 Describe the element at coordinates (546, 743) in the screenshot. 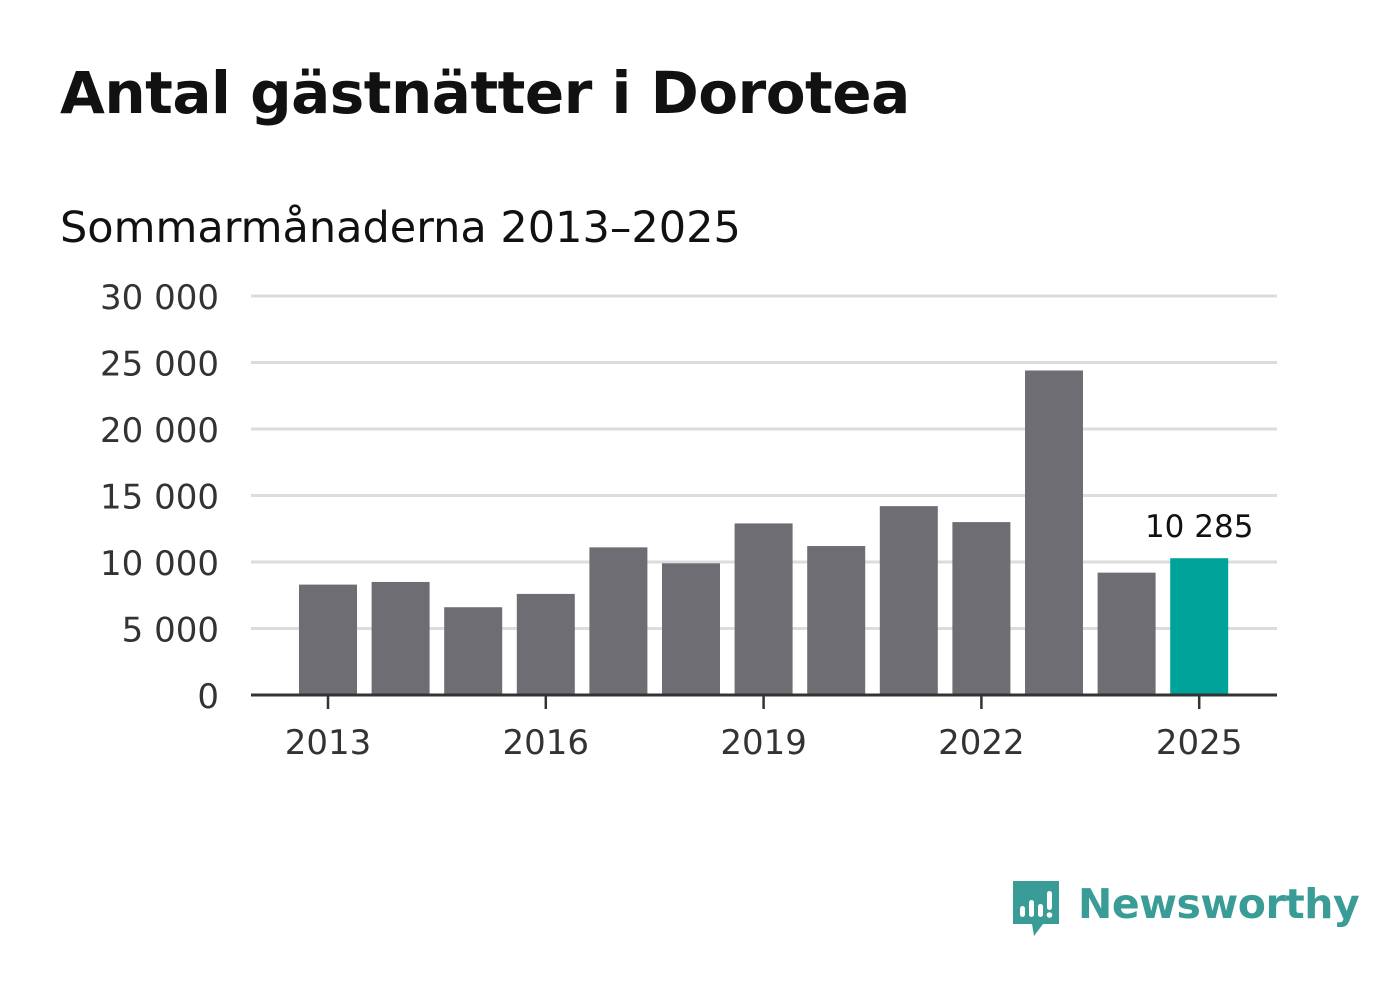

I see `x-tick-label: 2016` at that location.